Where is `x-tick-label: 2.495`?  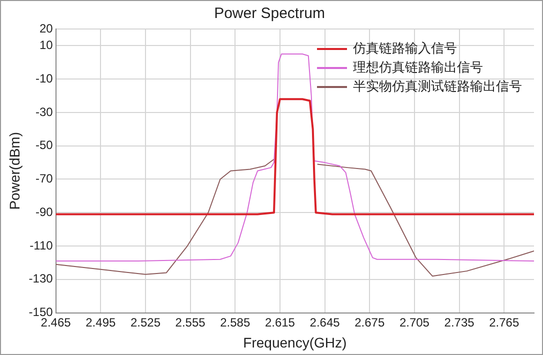
x-tick-label: 2.495 is located at coordinates (101, 322).